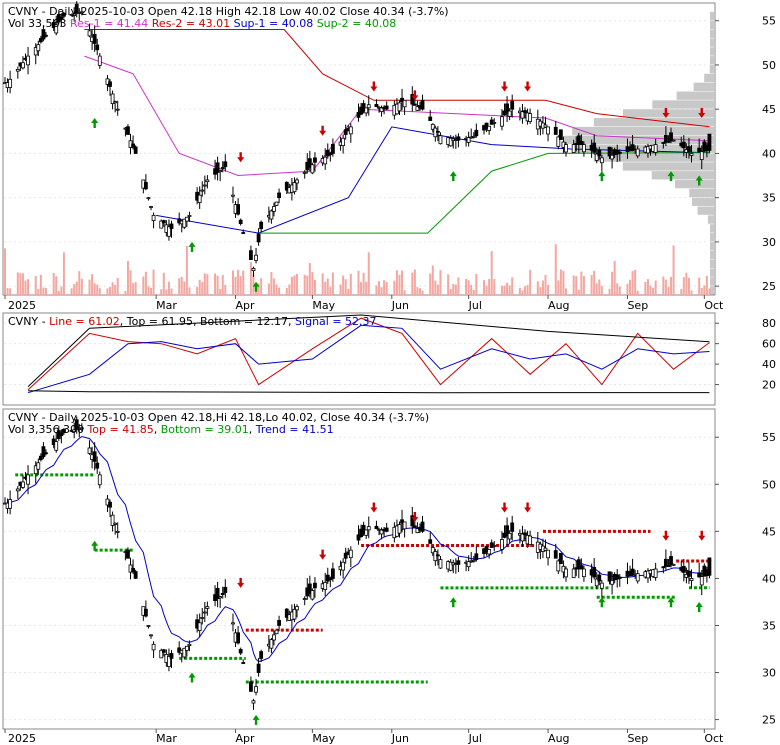 The image size is (780, 745). Describe the element at coordinates (745, 354) in the screenshot. I see `mid-y-axis: 80 60 40 20` at that location.